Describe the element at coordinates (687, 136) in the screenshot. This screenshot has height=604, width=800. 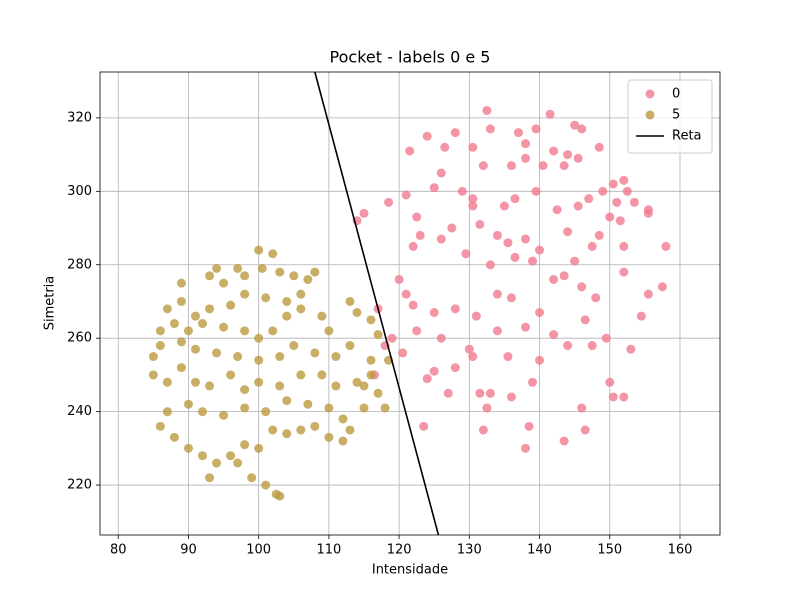
I see `legend-label: Reta` at that location.